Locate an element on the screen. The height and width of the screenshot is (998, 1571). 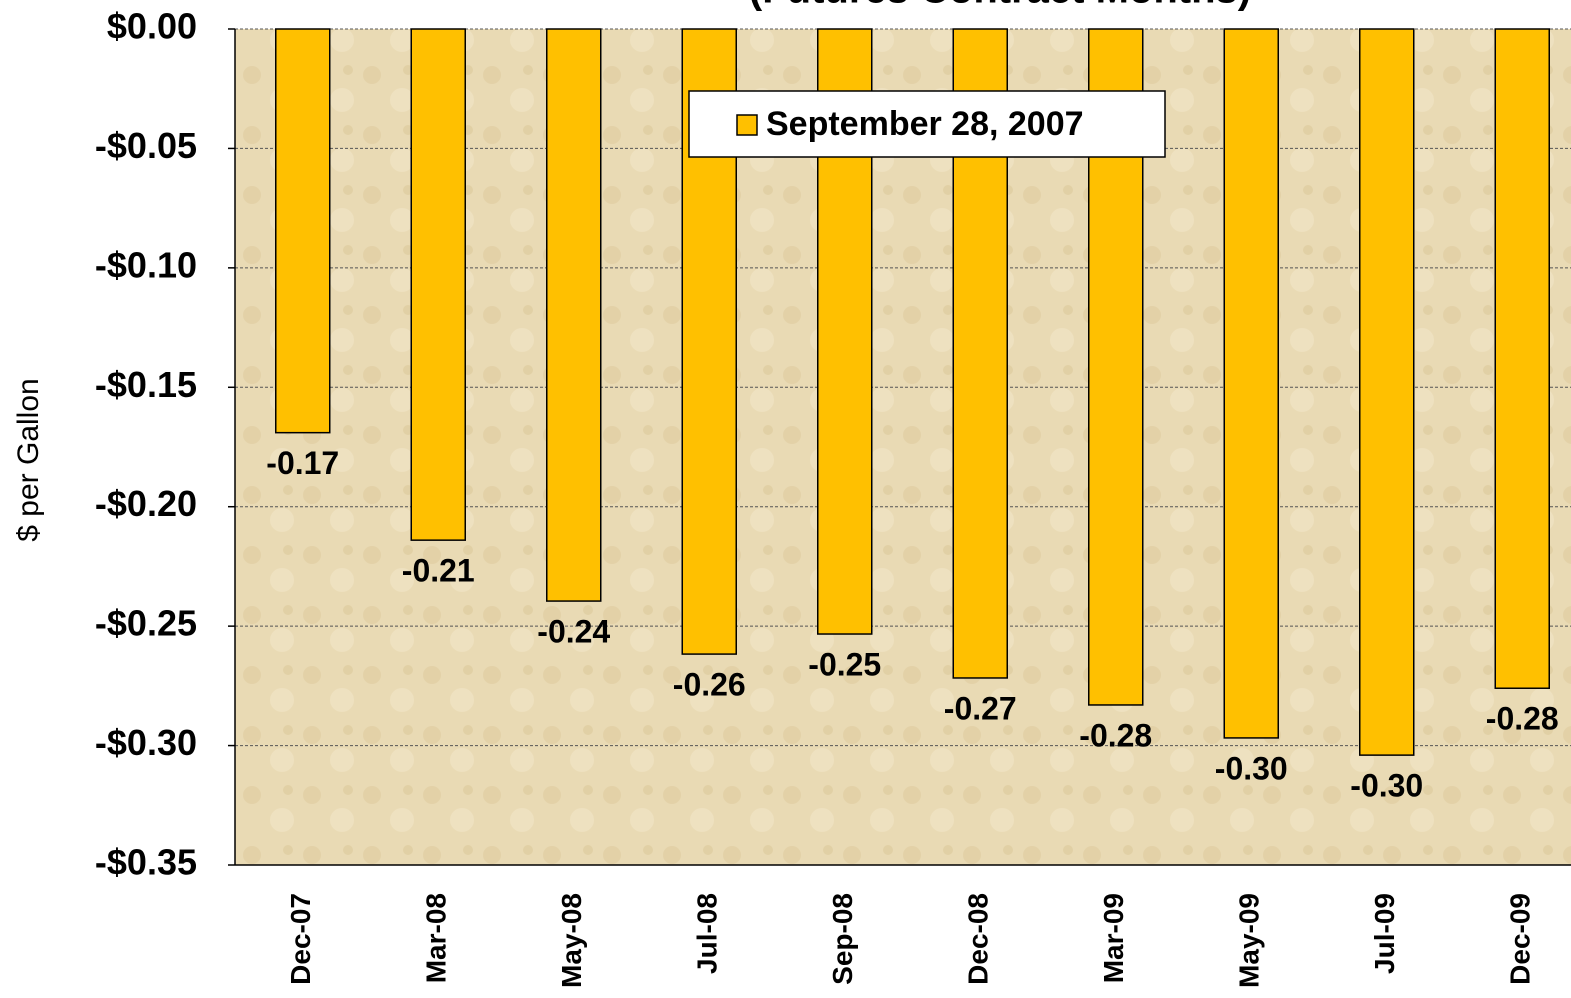
legend-label: September 28, 2007 is located at coordinates (925, 124).